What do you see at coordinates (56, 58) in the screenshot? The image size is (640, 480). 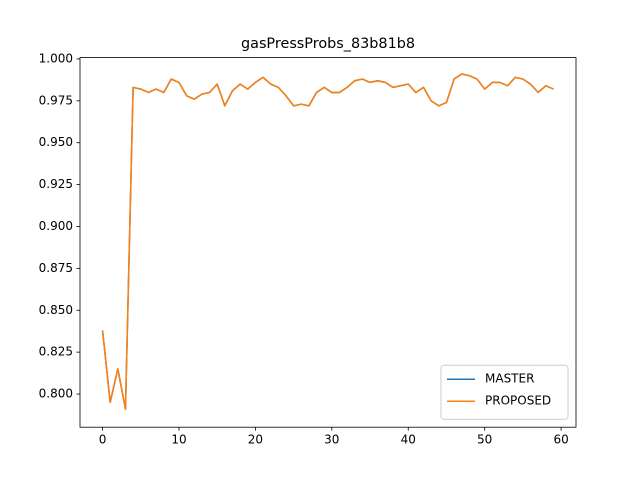 I see `y-tick-label: 1.000` at bounding box center [56, 58].